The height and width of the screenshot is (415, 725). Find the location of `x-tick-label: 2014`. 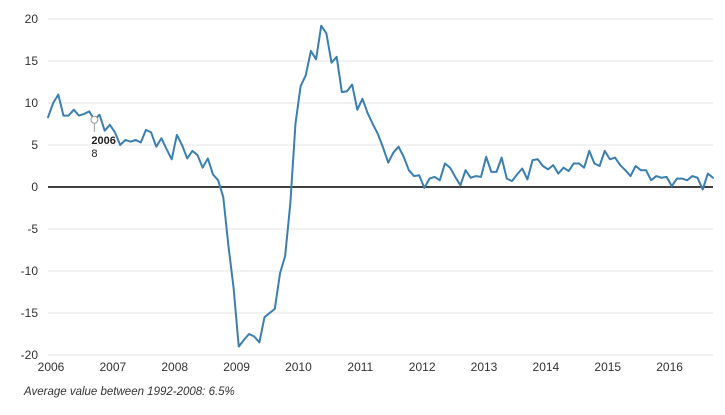

x-tick-label: 2014 is located at coordinates (546, 367).